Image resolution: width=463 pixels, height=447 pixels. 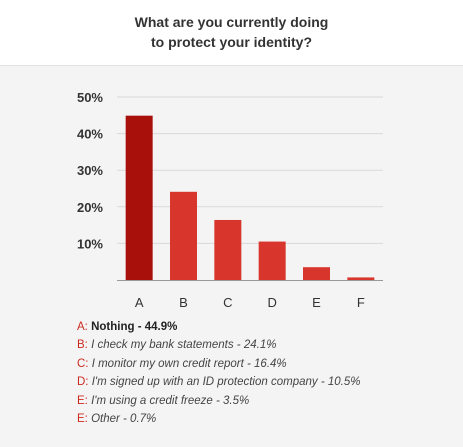 What do you see at coordinates (183, 235) in the screenshot?
I see `bar-b` at bounding box center [183, 235].